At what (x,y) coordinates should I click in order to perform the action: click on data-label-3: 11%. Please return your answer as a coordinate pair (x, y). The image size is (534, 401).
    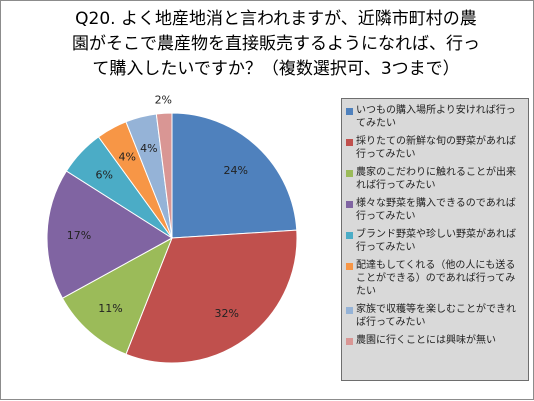
    Looking at the image, I should click on (110, 308).